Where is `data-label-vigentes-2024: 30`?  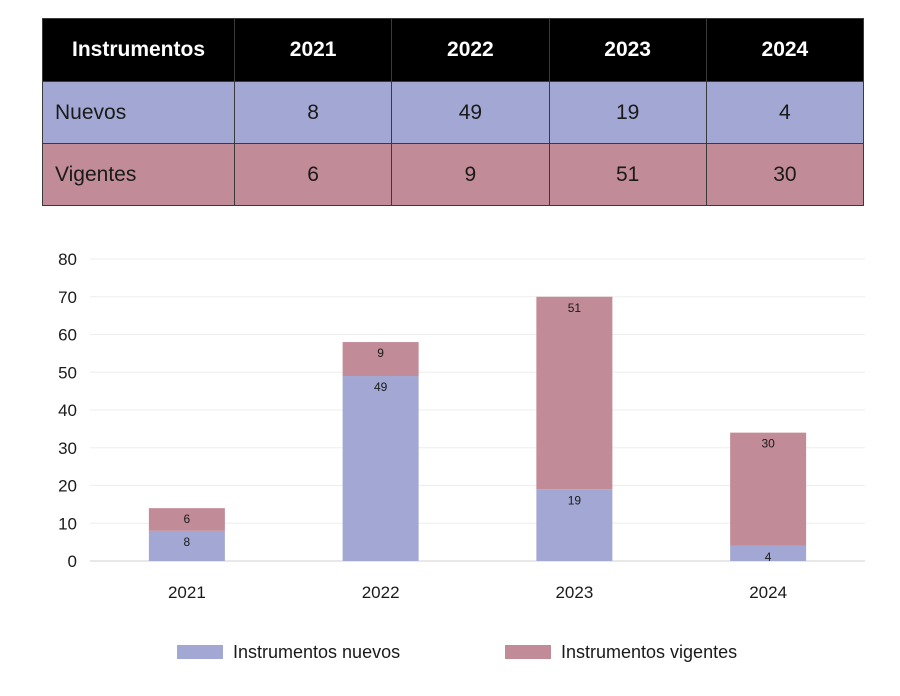 data-label-vigentes-2024: 30 is located at coordinates (768, 444).